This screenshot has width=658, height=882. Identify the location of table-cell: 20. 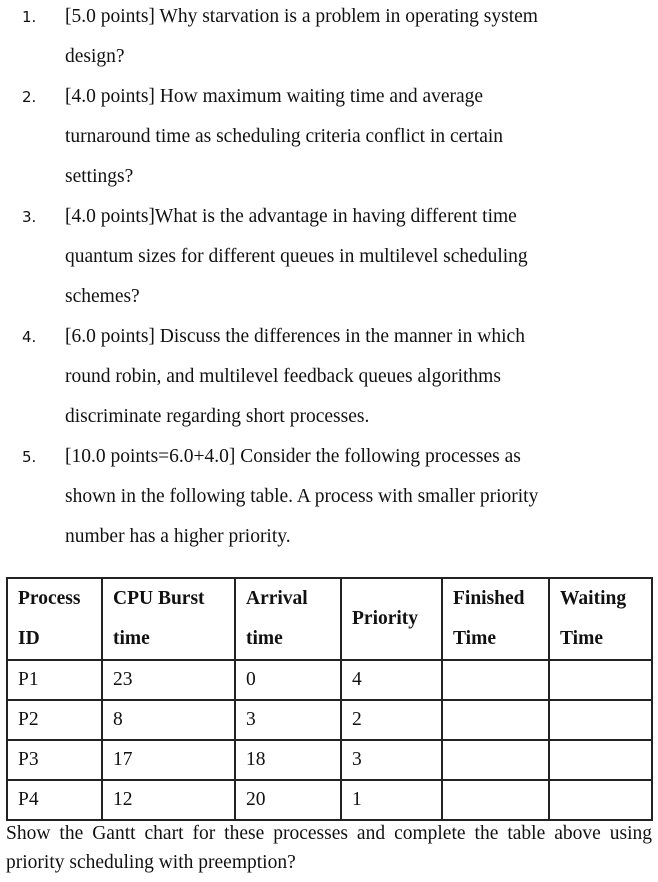
(288, 800).